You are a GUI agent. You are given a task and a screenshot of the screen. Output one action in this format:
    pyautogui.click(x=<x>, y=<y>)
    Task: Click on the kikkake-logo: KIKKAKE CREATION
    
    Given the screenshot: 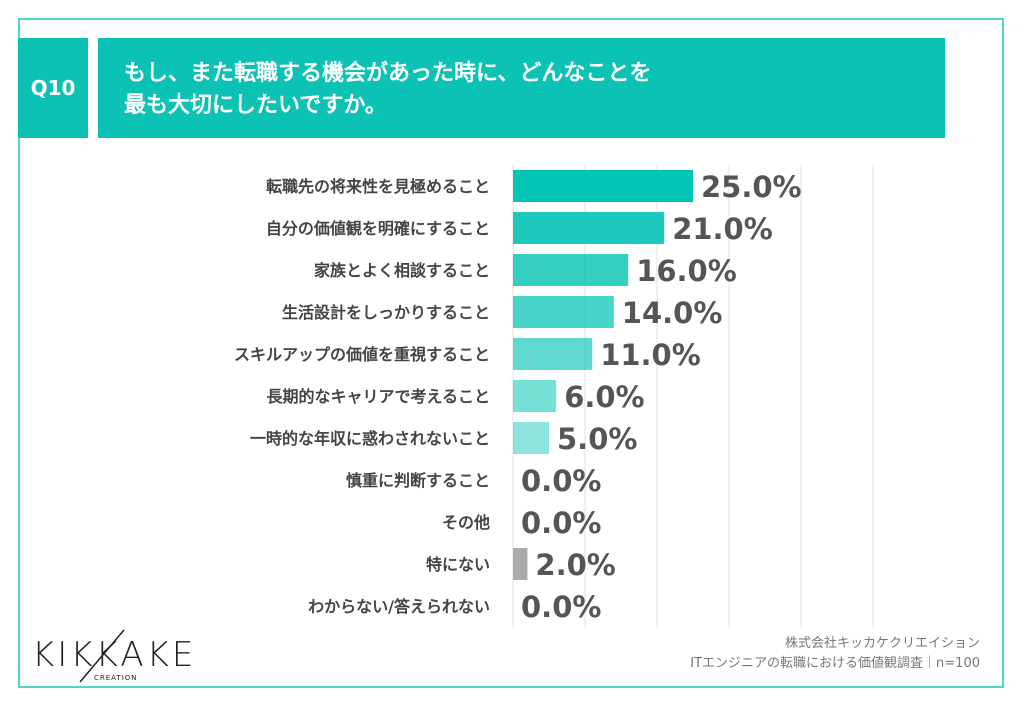 What is the action you would take?
    pyautogui.click(x=122, y=658)
    